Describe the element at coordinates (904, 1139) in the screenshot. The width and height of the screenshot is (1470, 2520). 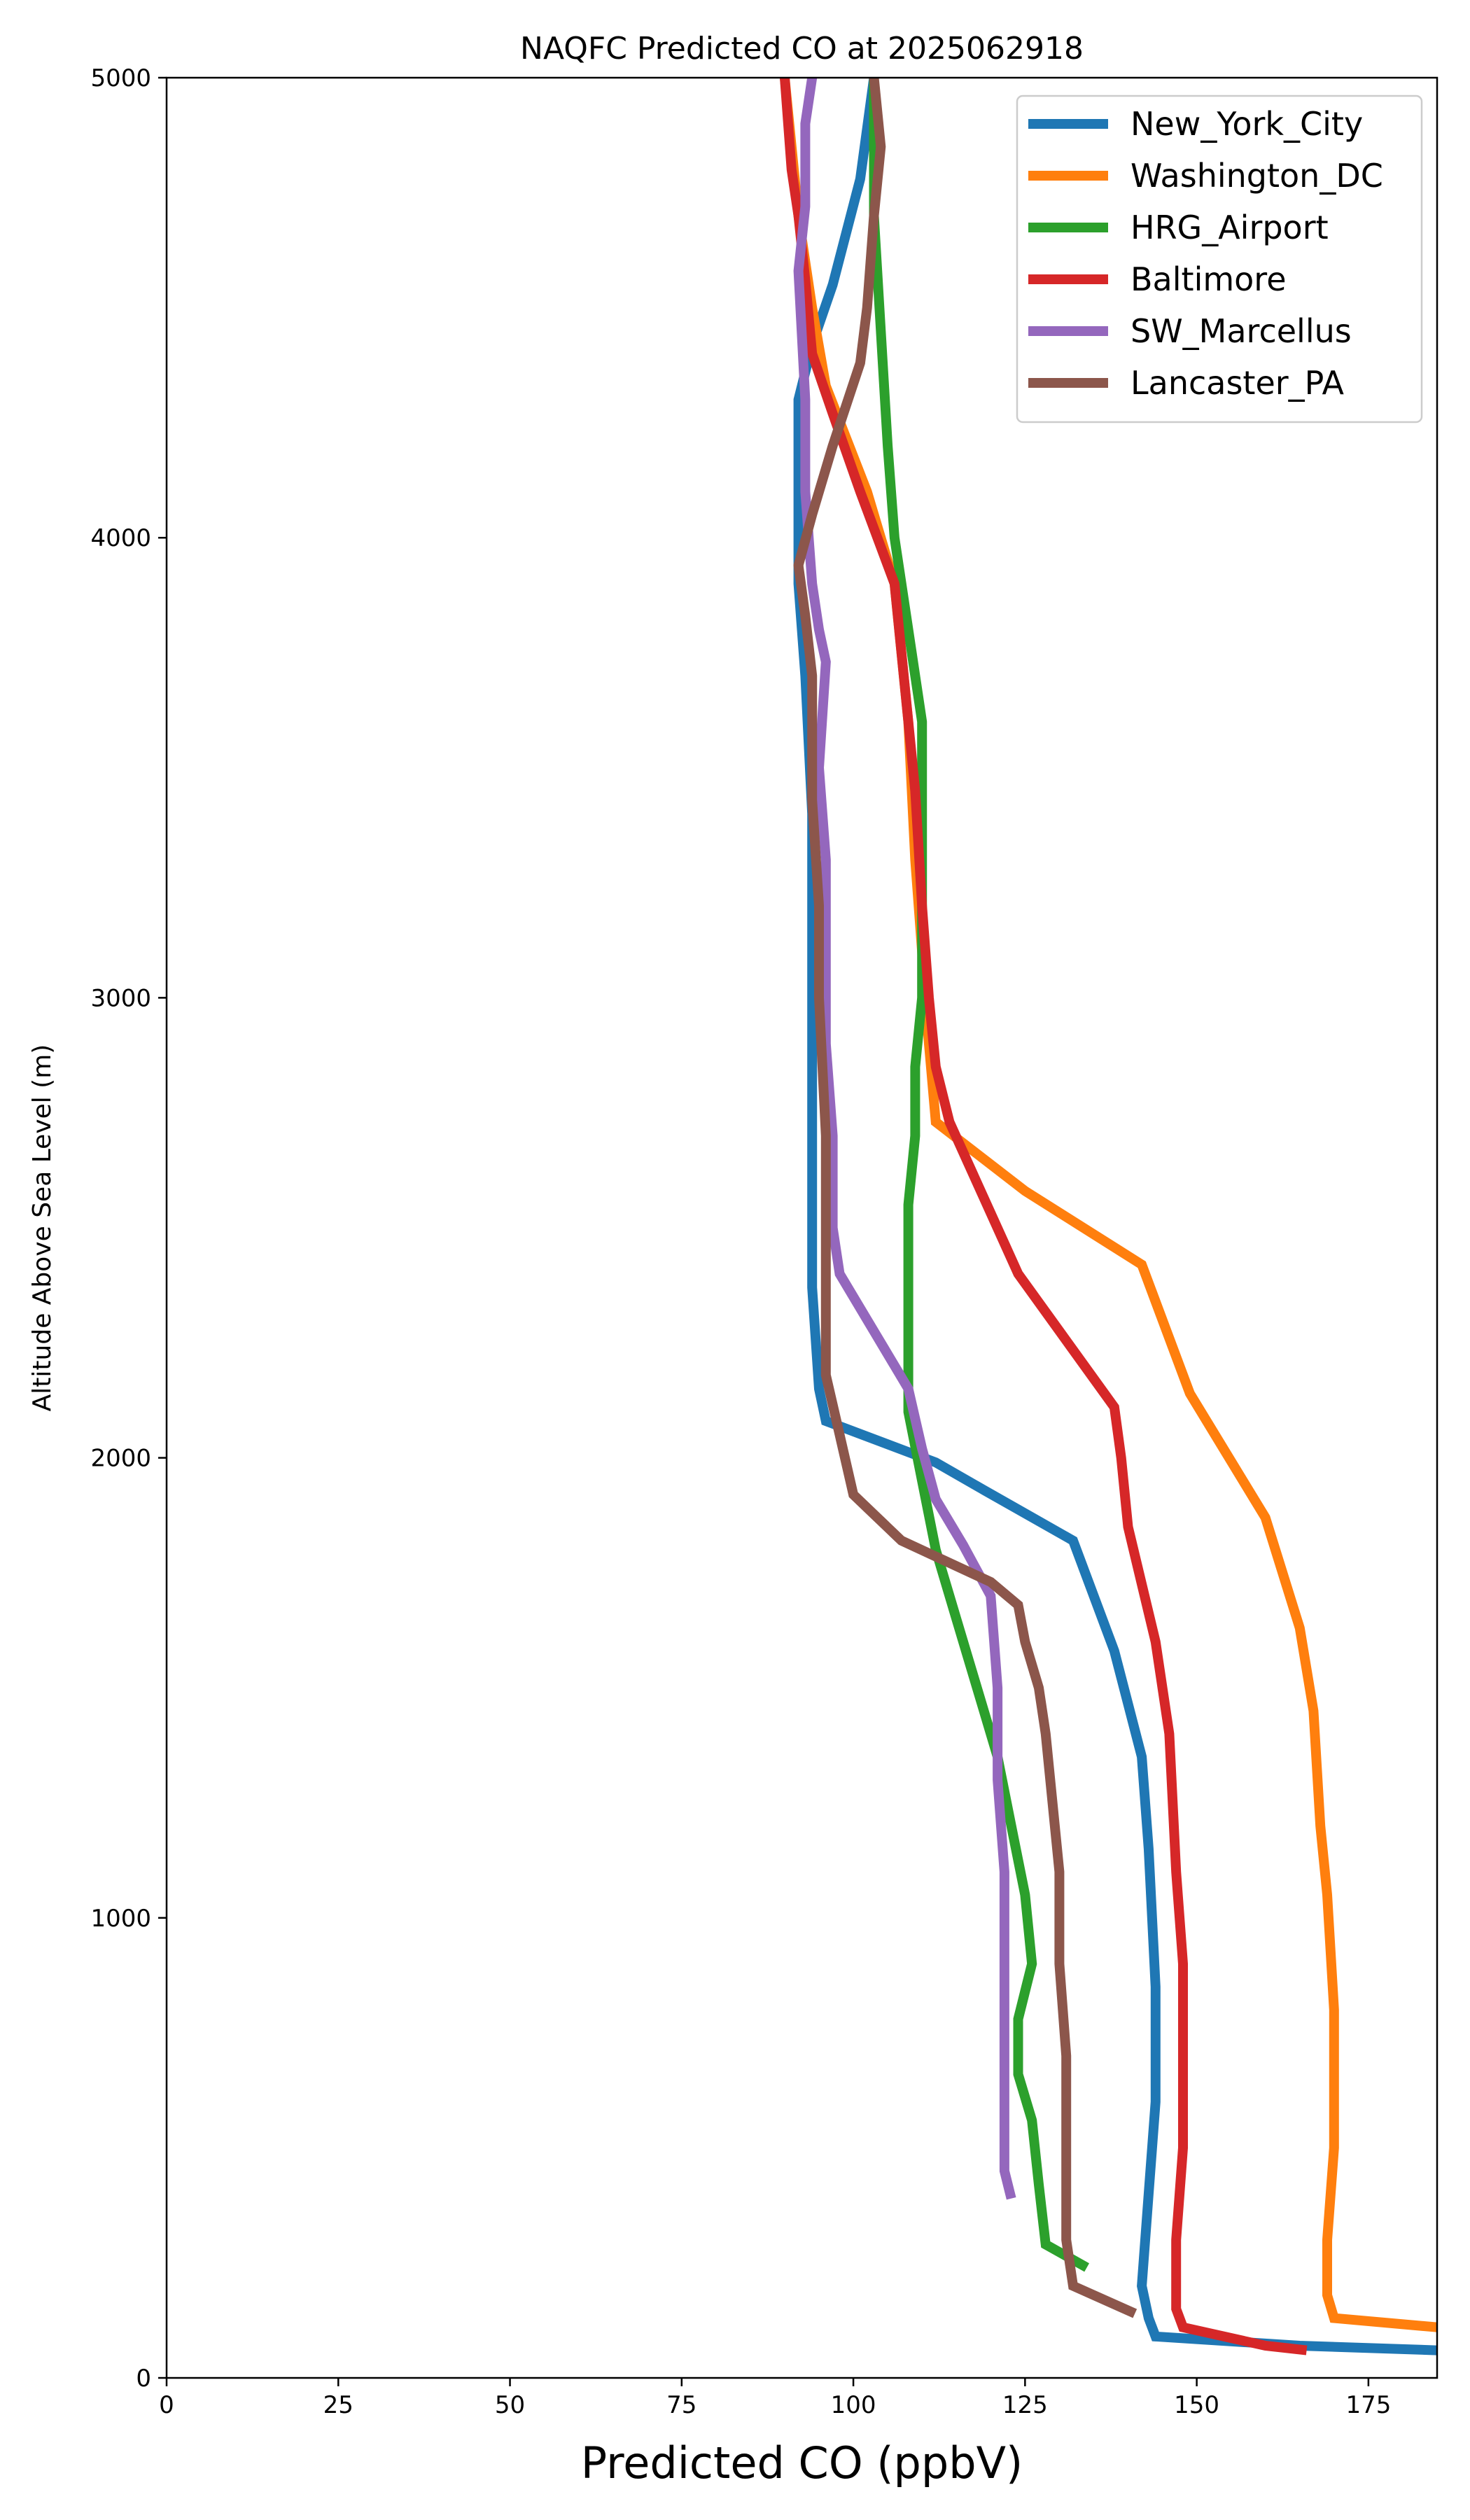
I see `series-line-sw-marcellus` at that location.